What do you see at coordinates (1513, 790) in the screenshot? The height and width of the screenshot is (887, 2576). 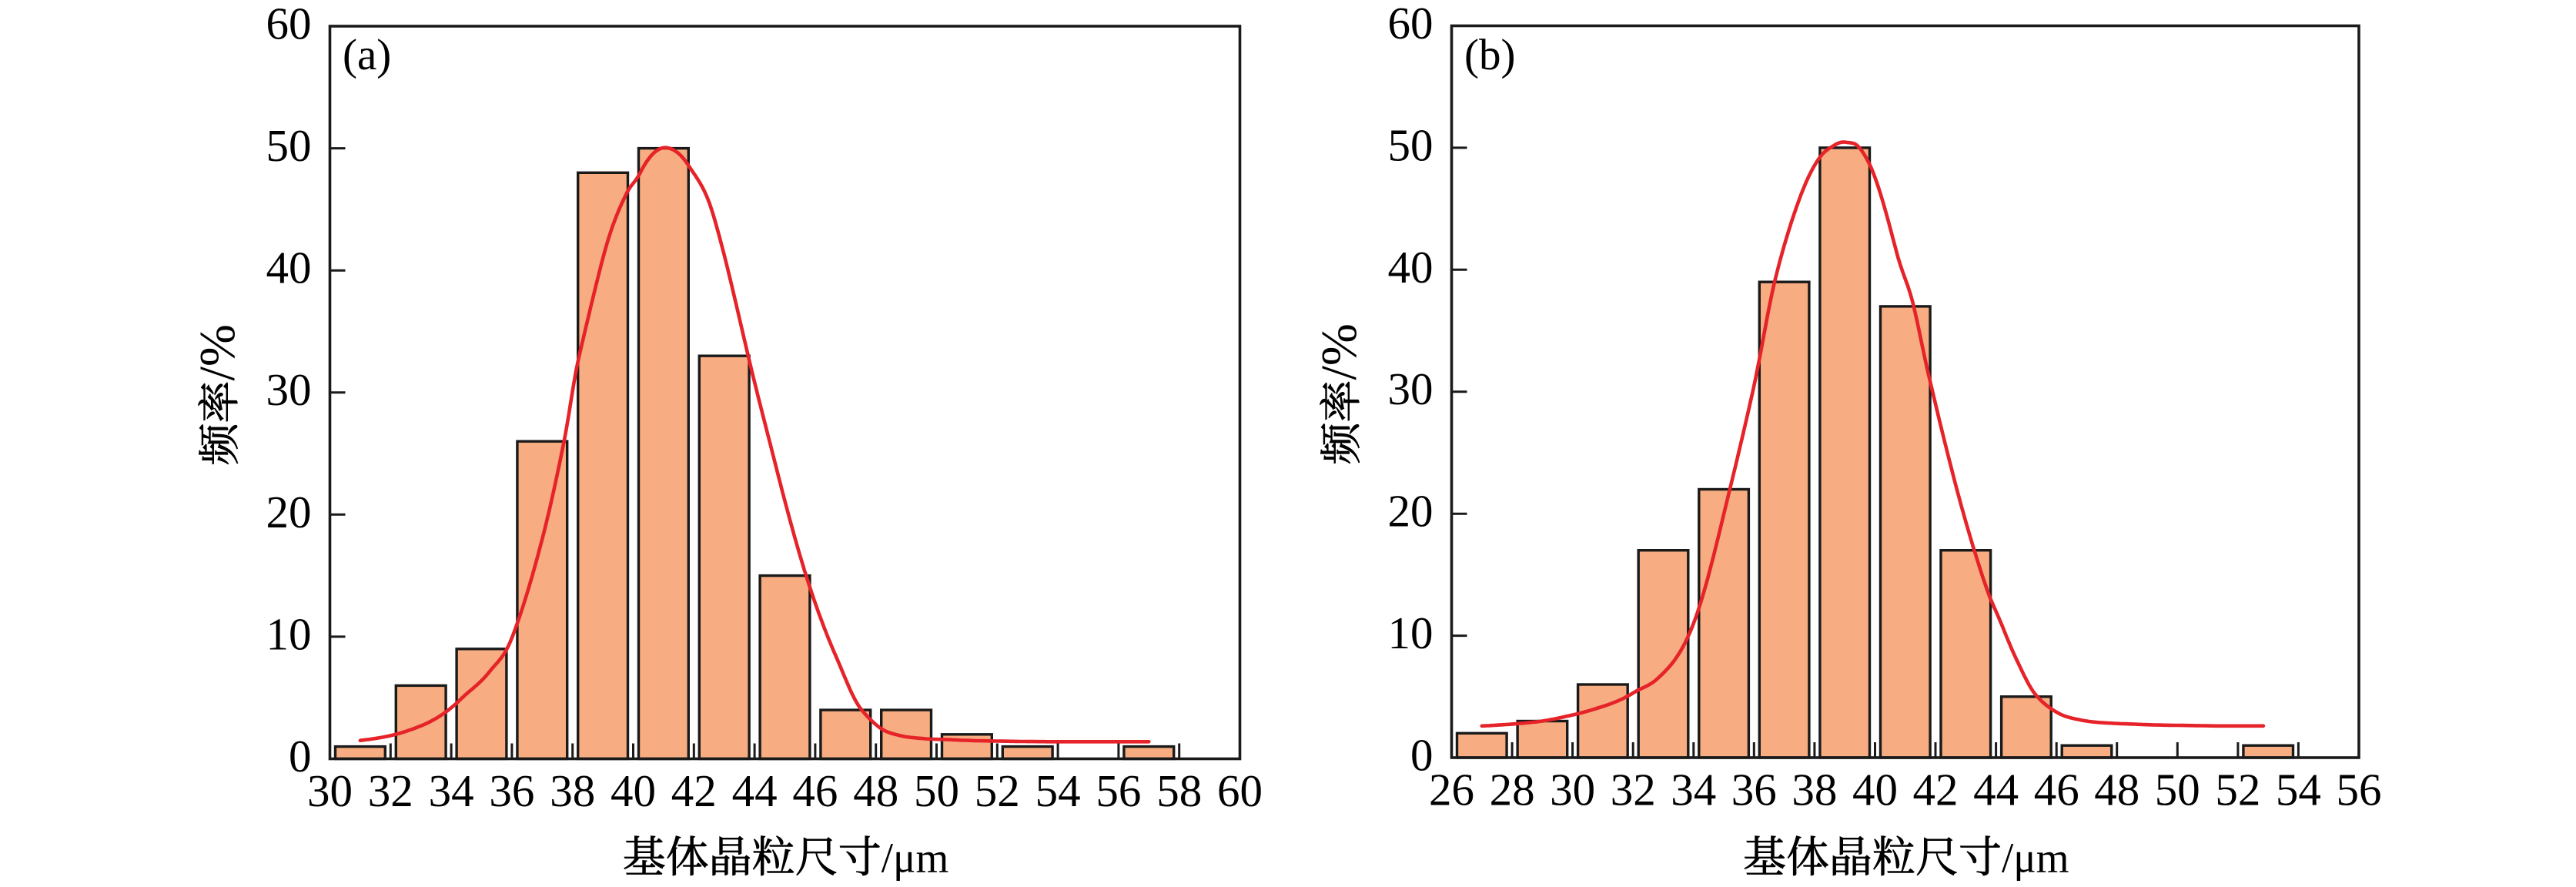 I see `svg-text: 28` at bounding box center [1513, 790].